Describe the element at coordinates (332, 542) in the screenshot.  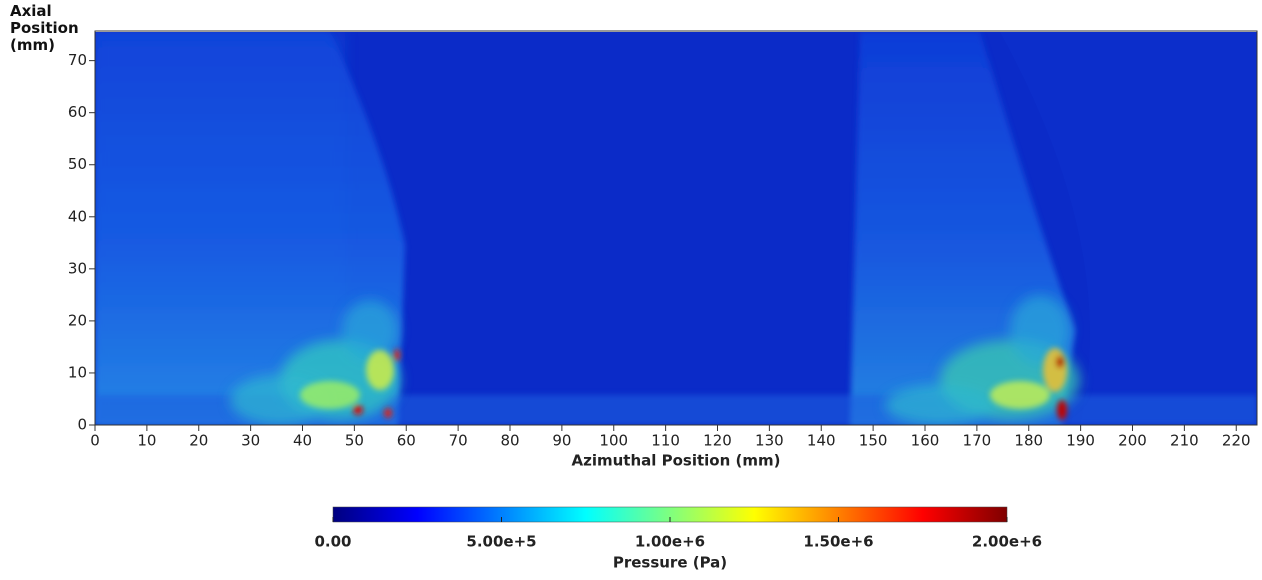
I see `colorbar-tick-label: 0.00` at that location.